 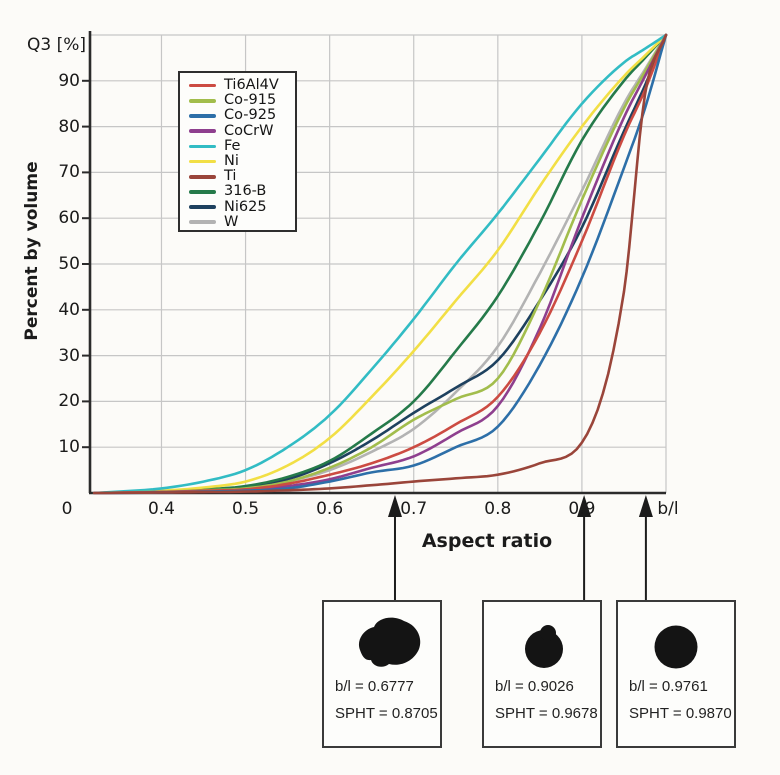 I want to click on x-tick-label: 0.9, so click(x=582, y=509).